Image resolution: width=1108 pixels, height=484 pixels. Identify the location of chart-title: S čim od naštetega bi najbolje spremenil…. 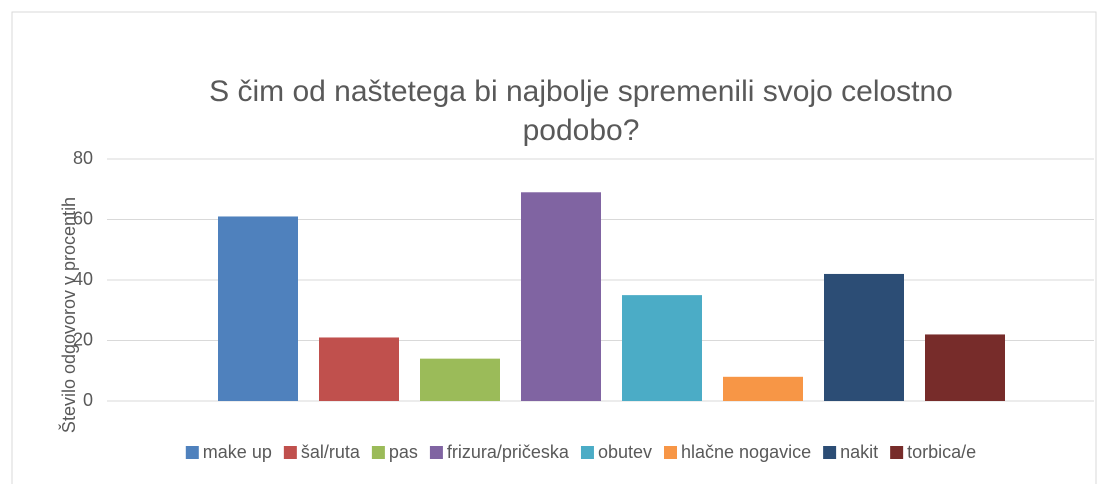
(581, 111).